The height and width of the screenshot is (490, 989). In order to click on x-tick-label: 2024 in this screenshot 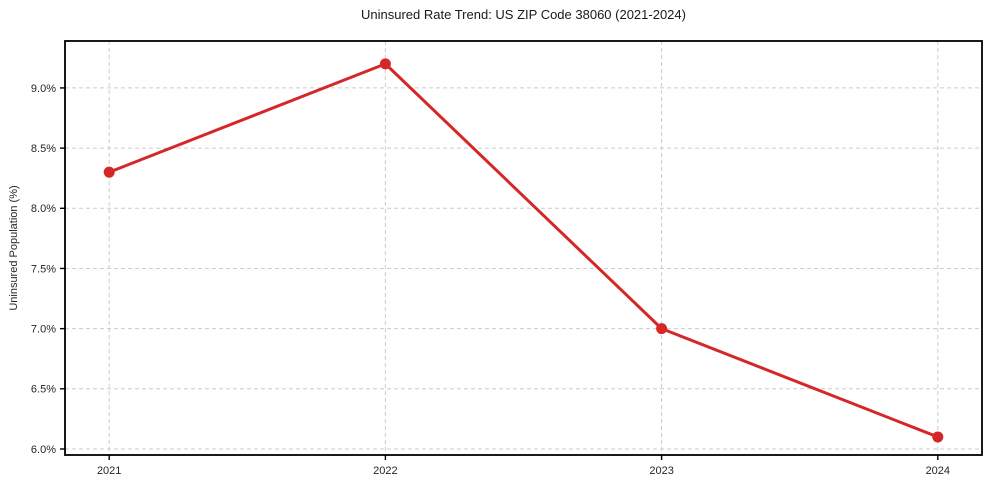, I will do `click(938, 471)`.